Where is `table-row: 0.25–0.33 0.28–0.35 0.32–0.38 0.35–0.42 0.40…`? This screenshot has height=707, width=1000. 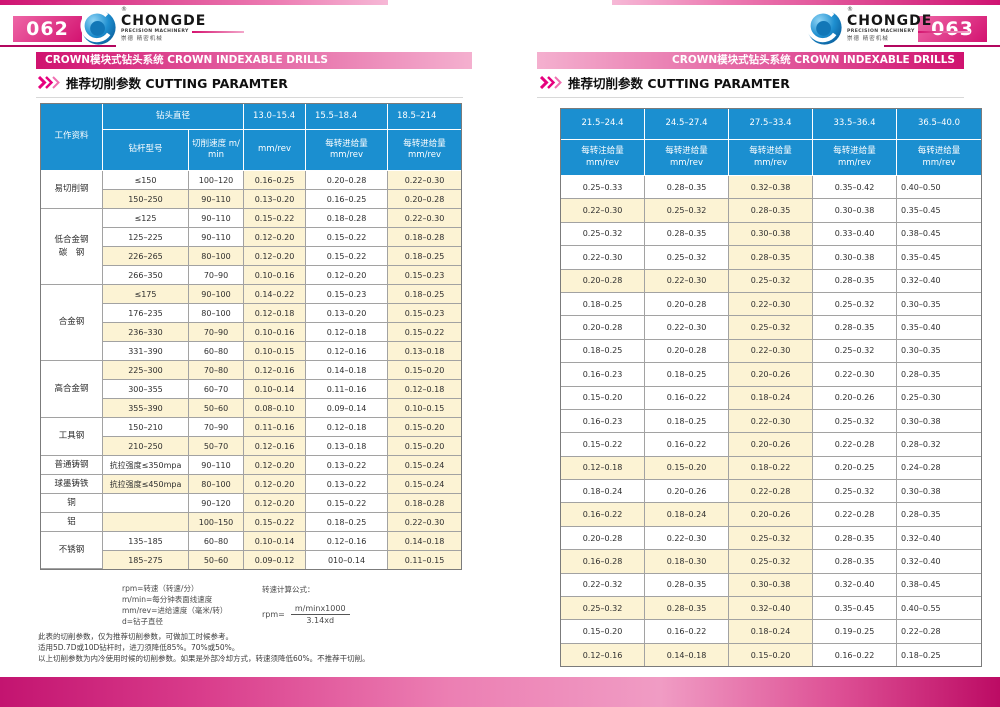
table-row: 0.25–0.33 0.28–0.35 0.32–0.38 0.35–0.42 0.40… is located at coordinates (771, 188).